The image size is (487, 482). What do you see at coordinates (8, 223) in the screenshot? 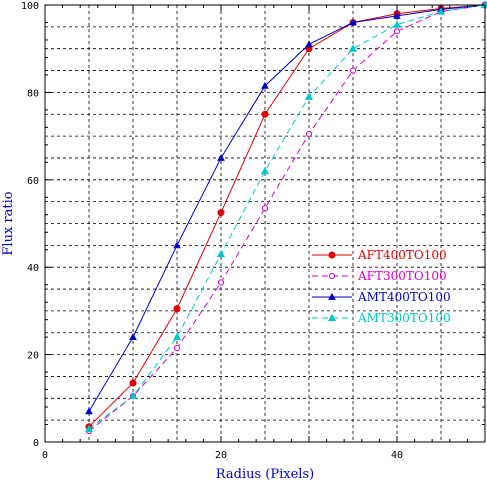
I see `y-axis-label: Flux ratio` at bounding box center [8, 223].